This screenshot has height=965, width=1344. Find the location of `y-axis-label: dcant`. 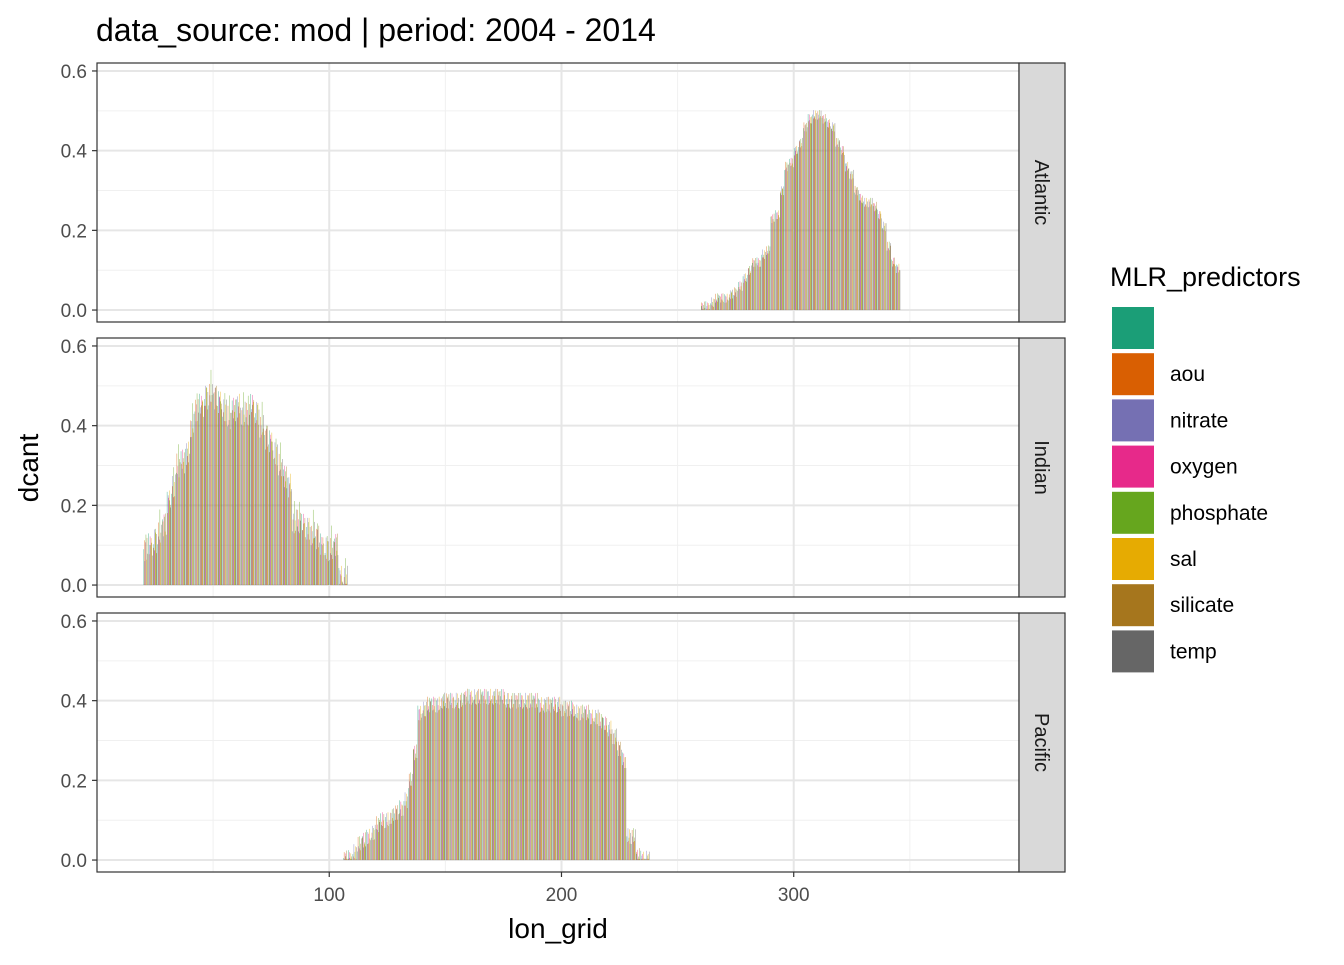

y-axis-label: dcant is located at coordinates (28, 468).